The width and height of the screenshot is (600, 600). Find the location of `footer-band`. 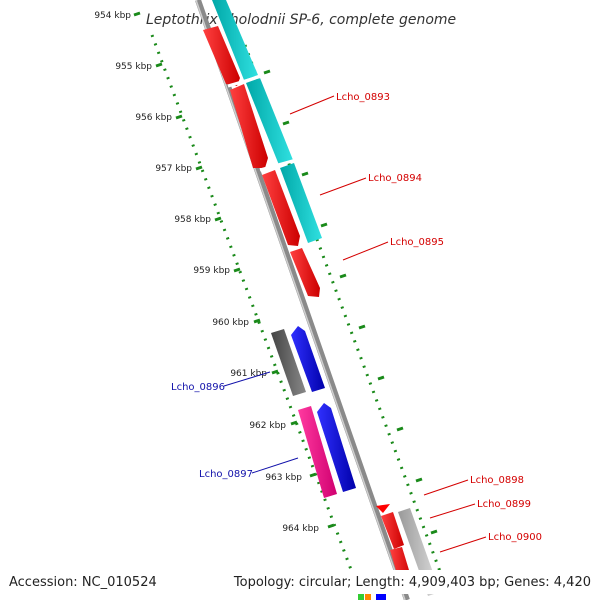

footer-band is located at coordinates (300, 582).